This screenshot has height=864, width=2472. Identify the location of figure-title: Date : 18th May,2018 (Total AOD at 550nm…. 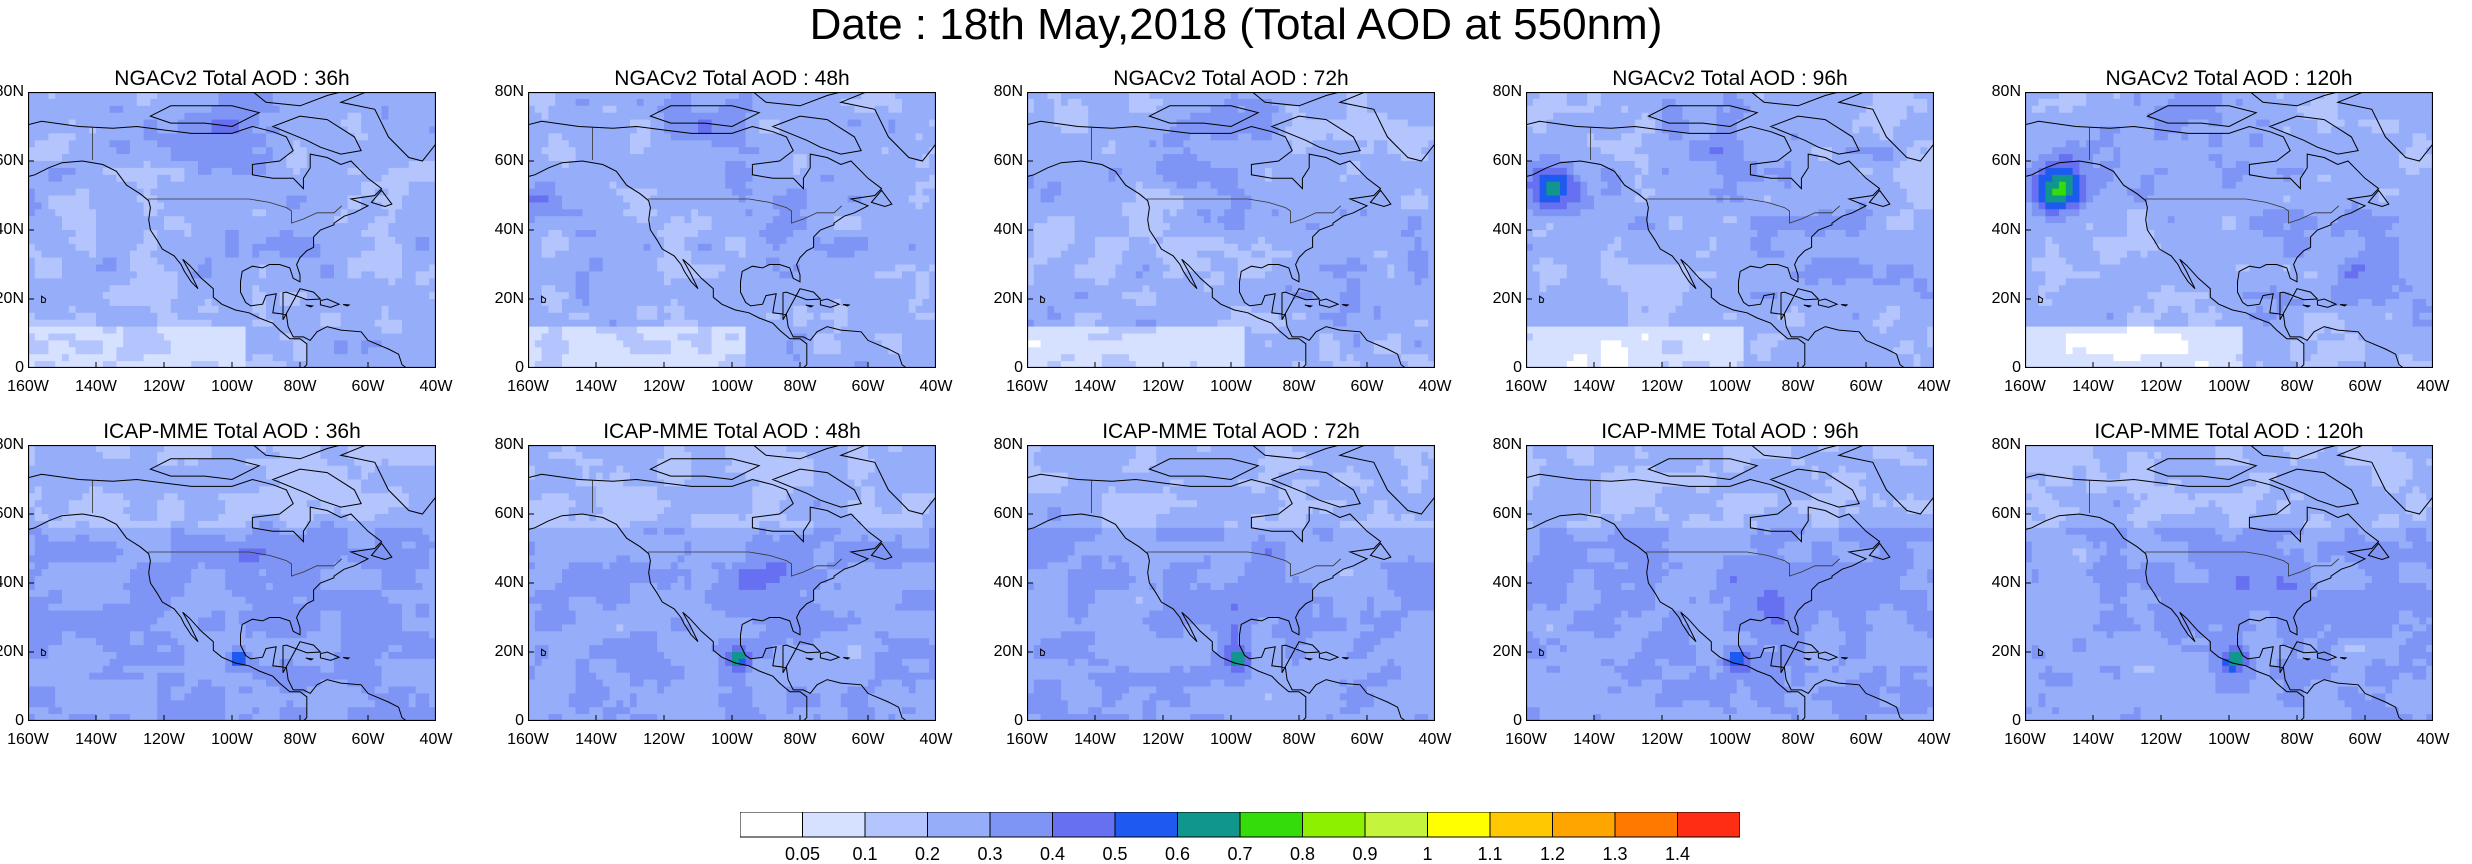
(1236, 25).